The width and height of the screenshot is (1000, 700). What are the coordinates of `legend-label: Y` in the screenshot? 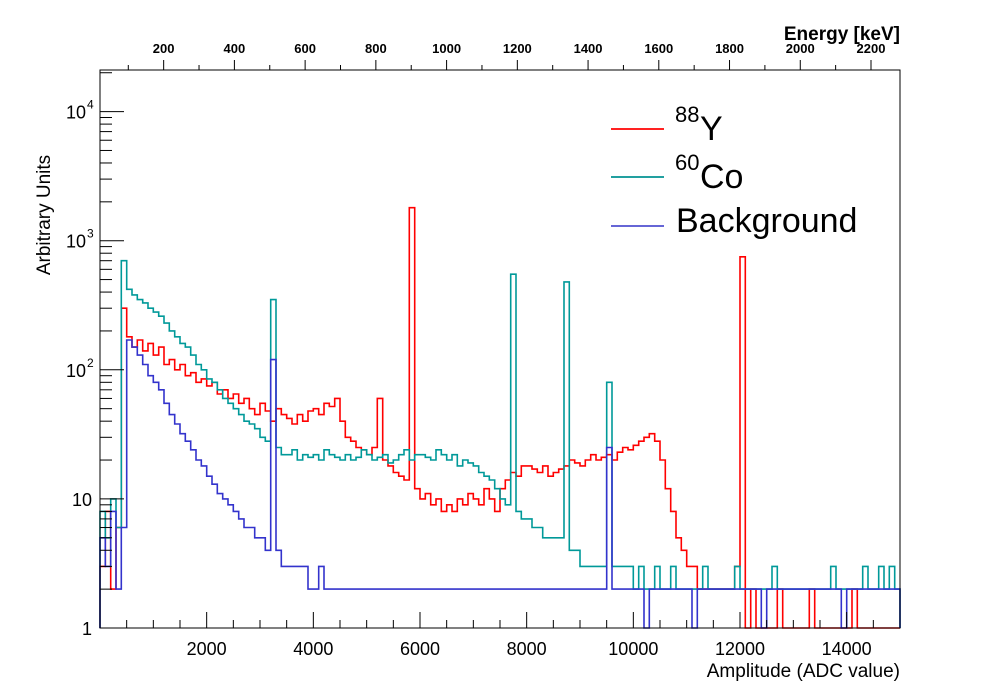 It's located at (711, 129).